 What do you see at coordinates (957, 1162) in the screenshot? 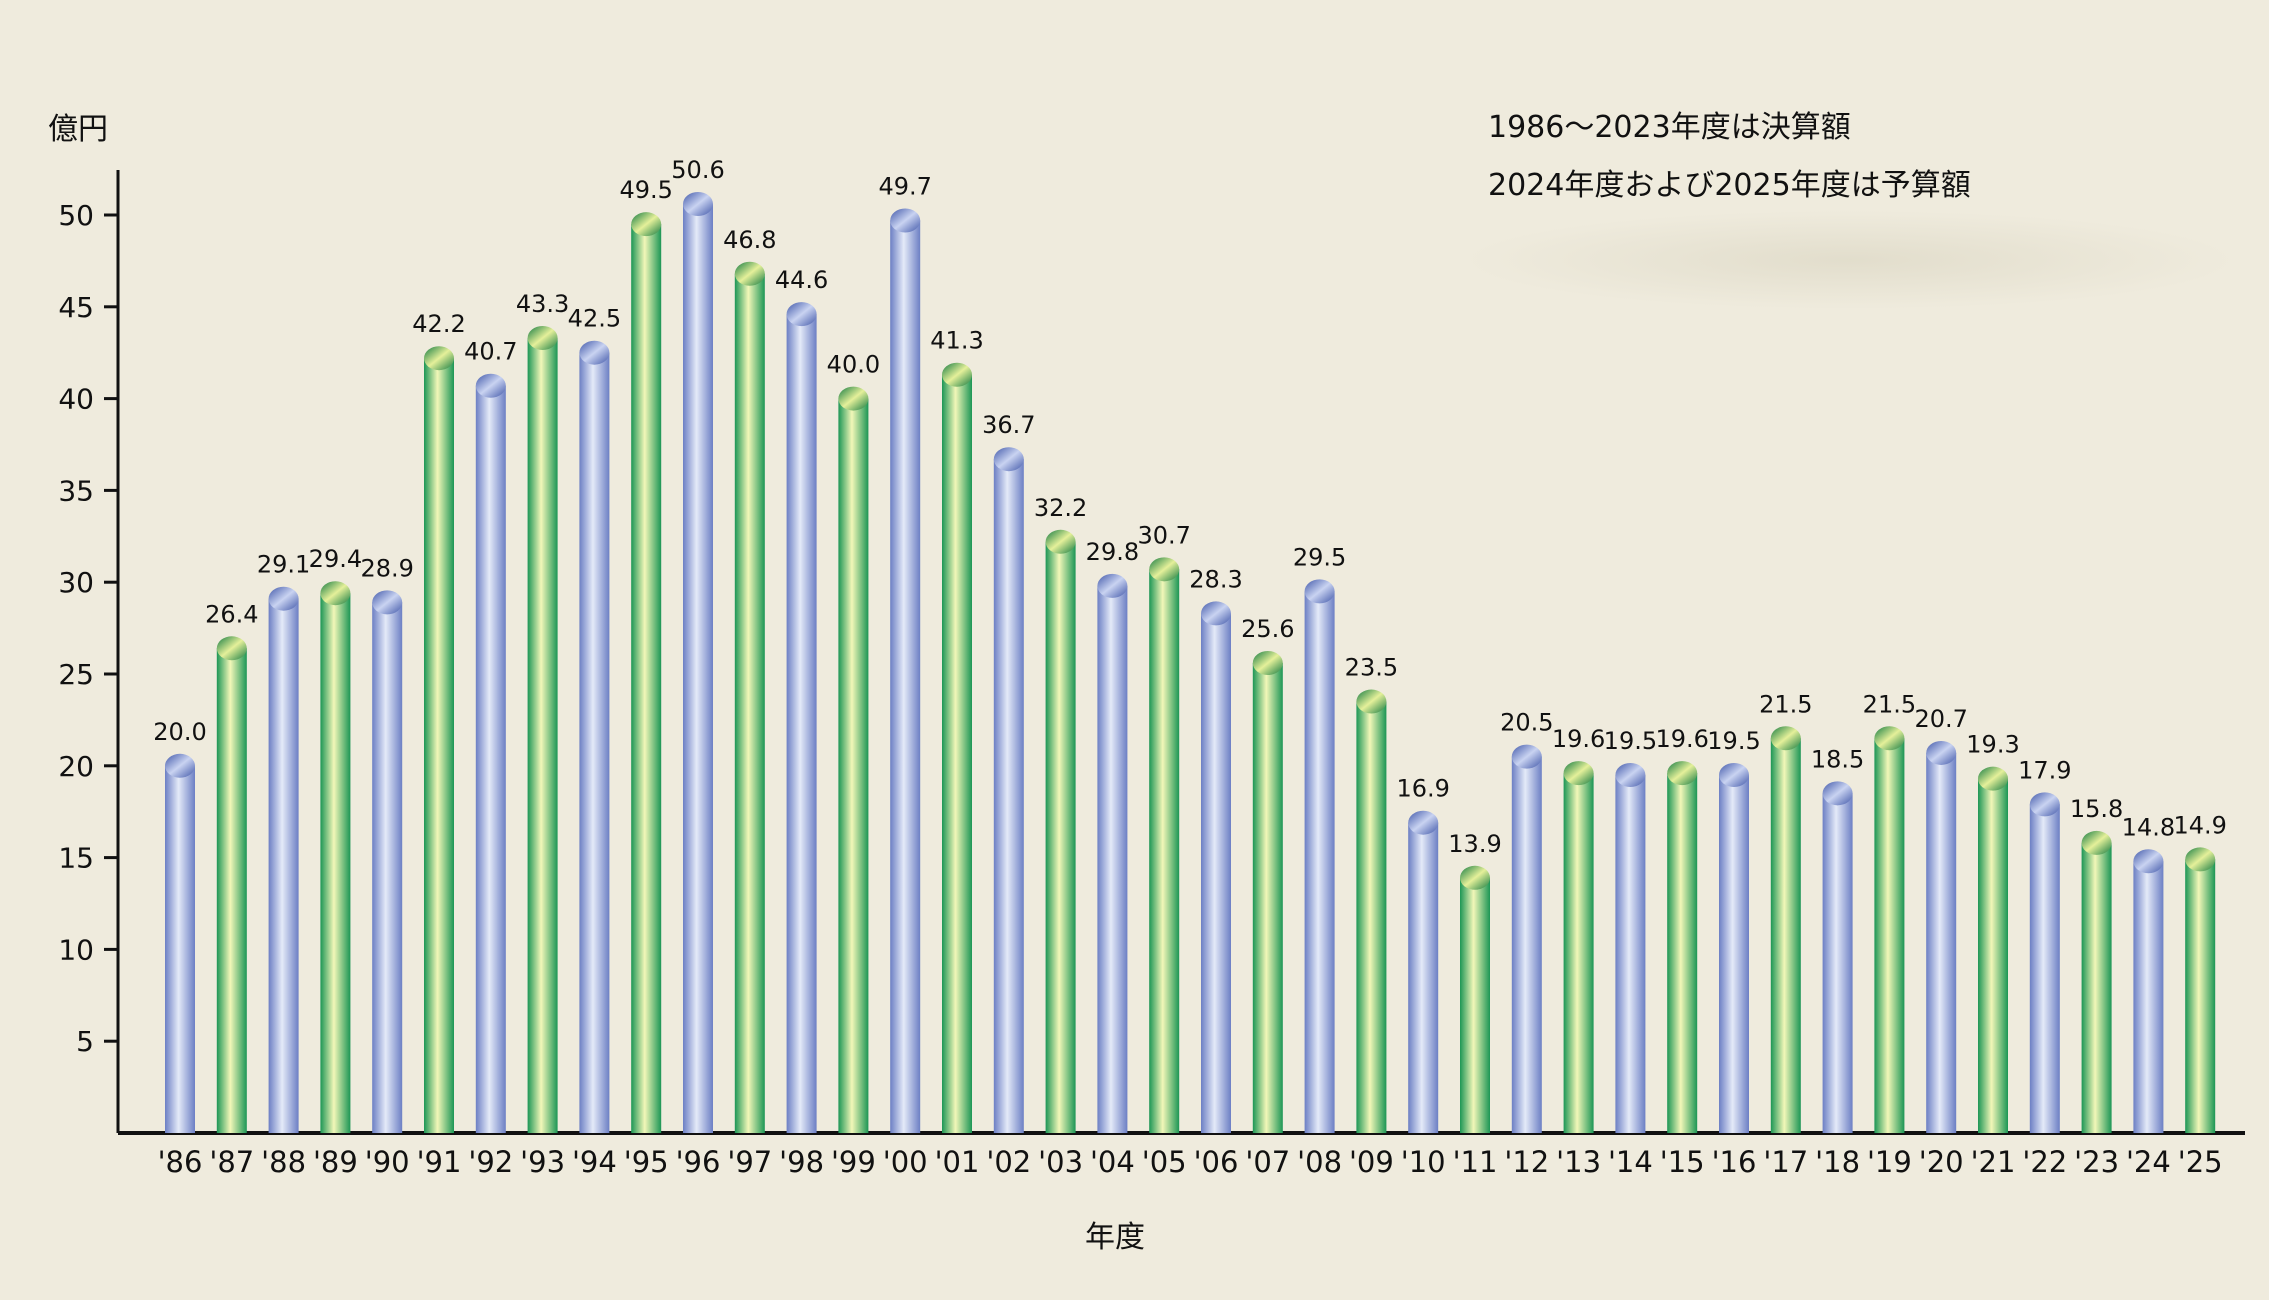
I see `x-tick-label: '01` at bounding box center [957, 1162].